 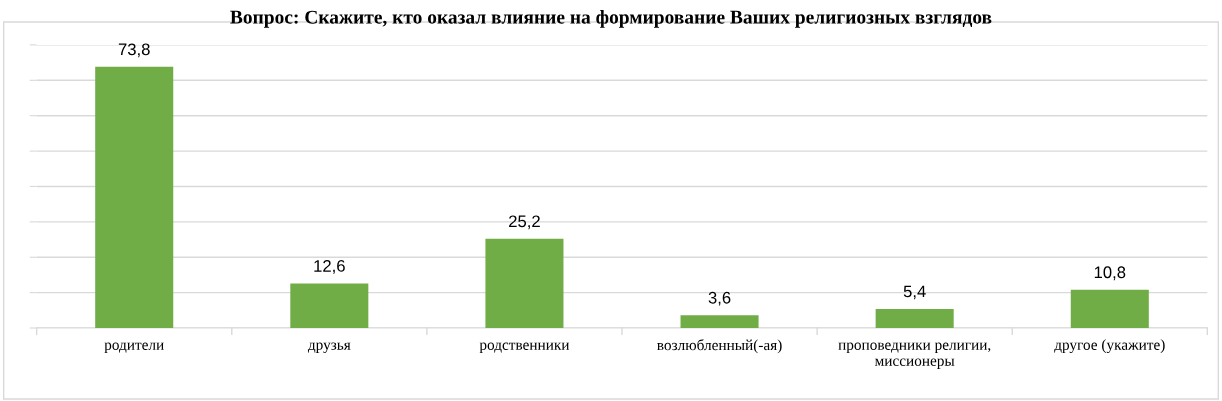 I want to click on data-label: 5,4, so click(x=914, y=292).